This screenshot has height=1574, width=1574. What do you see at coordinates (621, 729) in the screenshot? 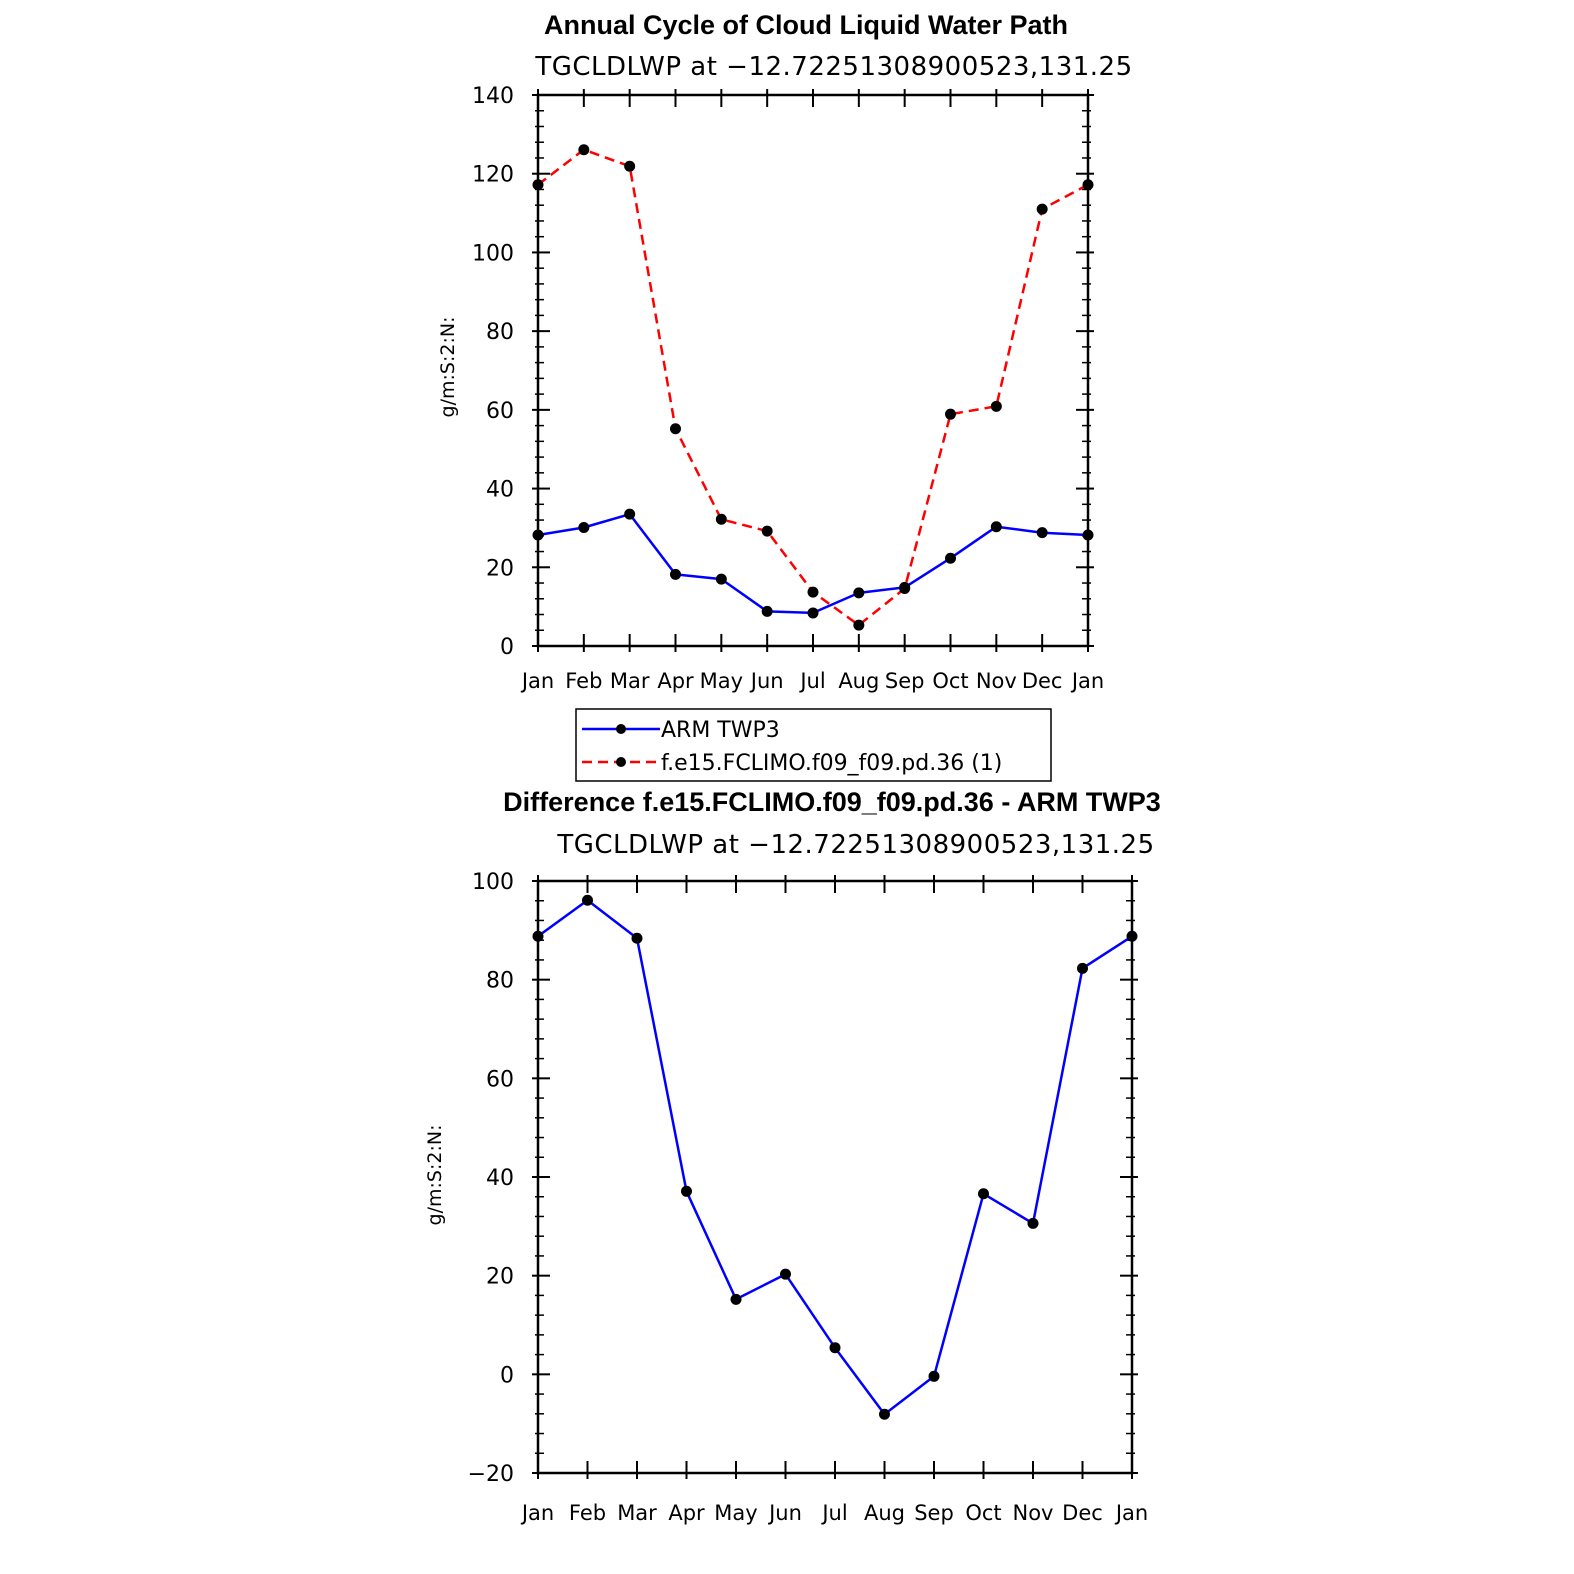
I see `legend-marker-arm-twp3` at bounding box center [621, 729].